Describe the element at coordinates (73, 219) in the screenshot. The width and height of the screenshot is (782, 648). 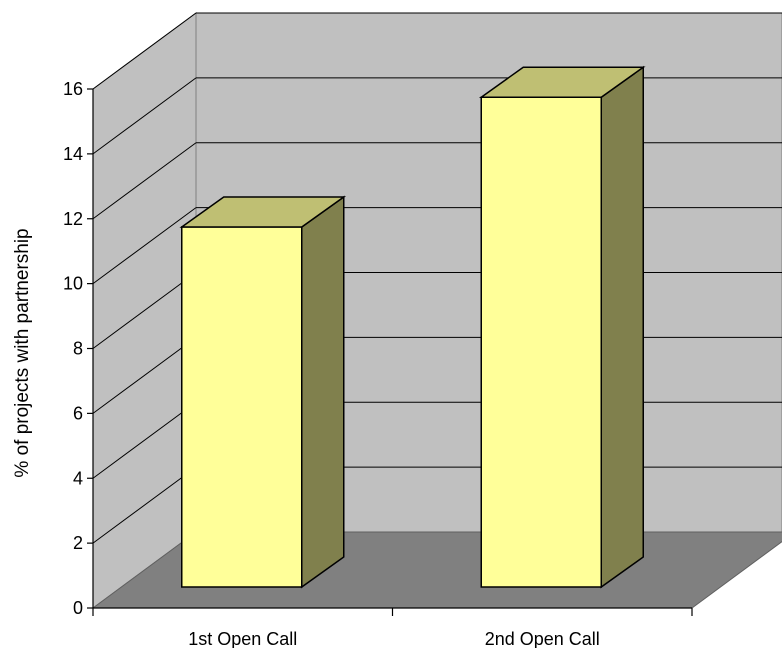
I see `y-tick-label: 12` at that location.